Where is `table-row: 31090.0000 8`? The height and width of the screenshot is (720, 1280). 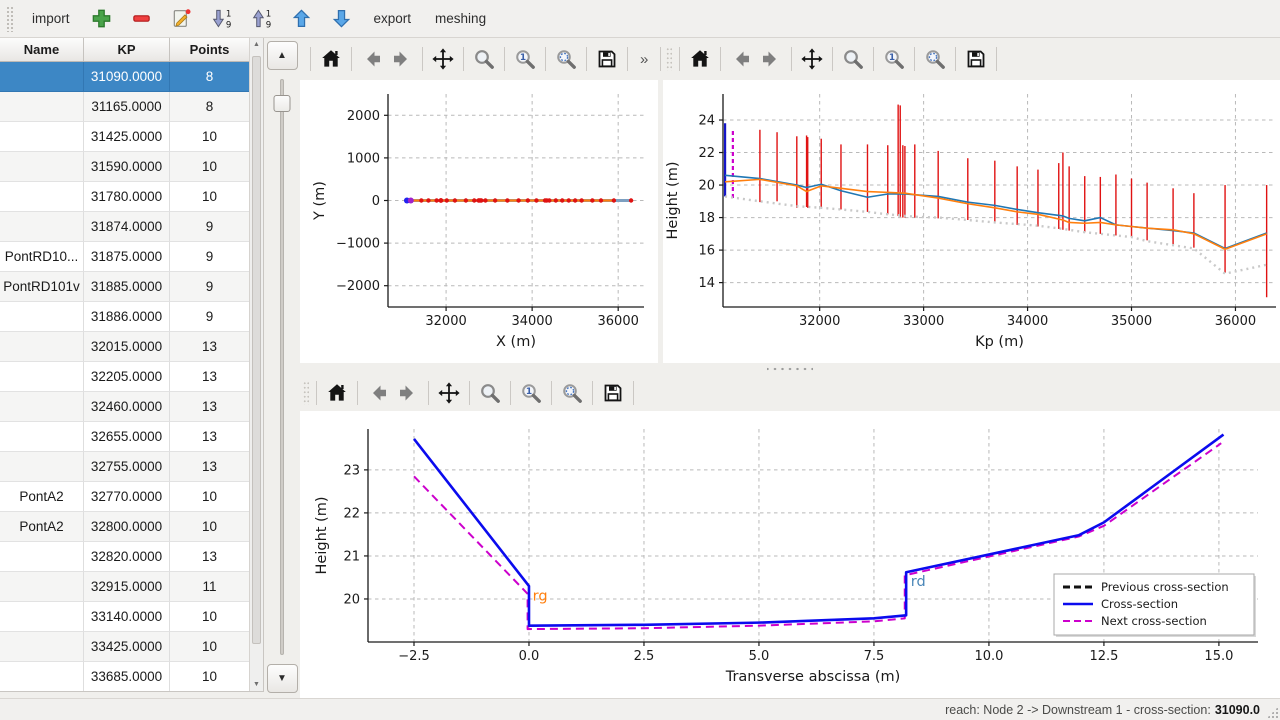 table-row: 31090.0000 8 is located at coordinates (125, 77).